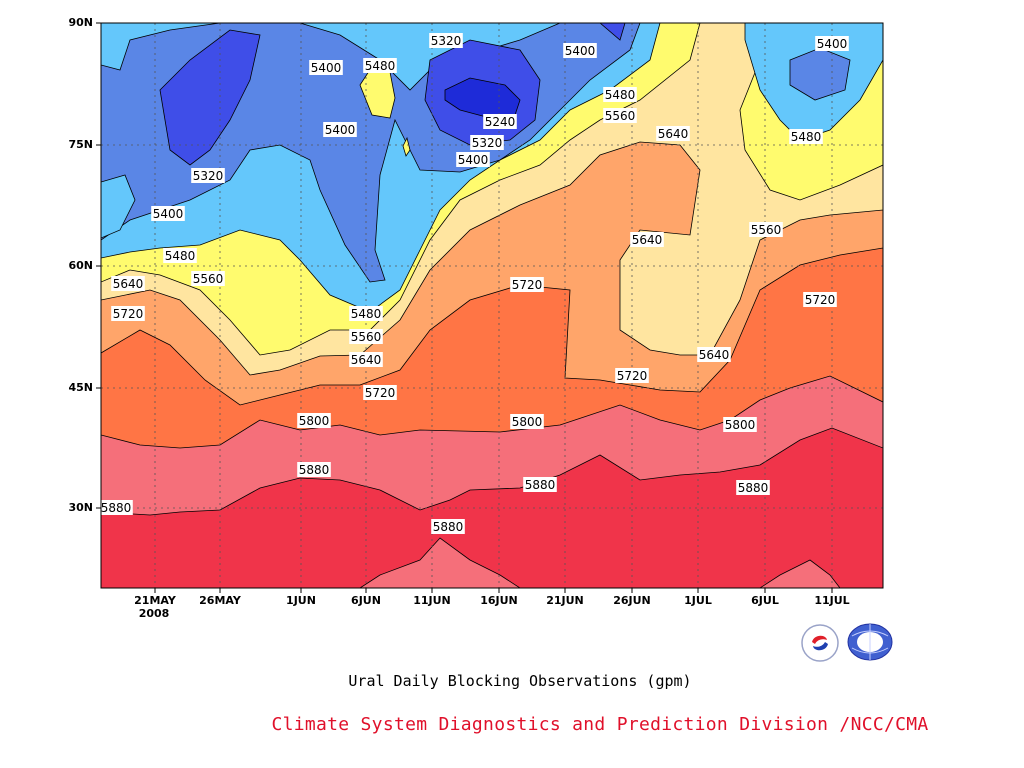  I want to click on x-tick-label: 21JUN, so click(565, 600).